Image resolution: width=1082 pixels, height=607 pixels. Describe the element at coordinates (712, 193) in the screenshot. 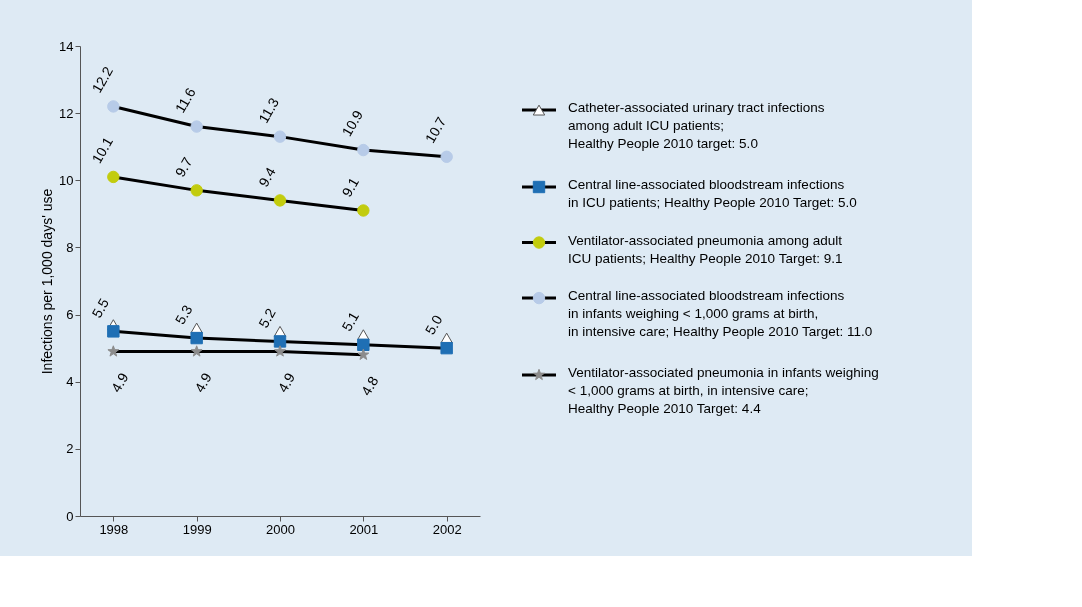

I see `legend-label: Central line-associated bloodstream infections in ICU patients; Healthy People 2010 Target: 5.0` at that location.